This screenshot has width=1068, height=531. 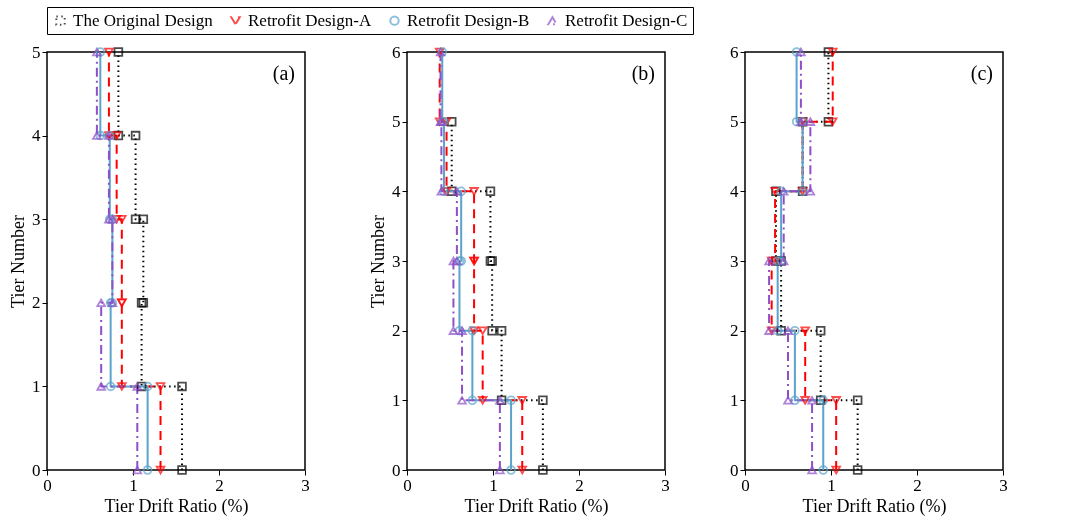 What do you see at coordinates (643, 73) in the screenshot?
I see `annotation: (b)` at bounding box center [643, 73].